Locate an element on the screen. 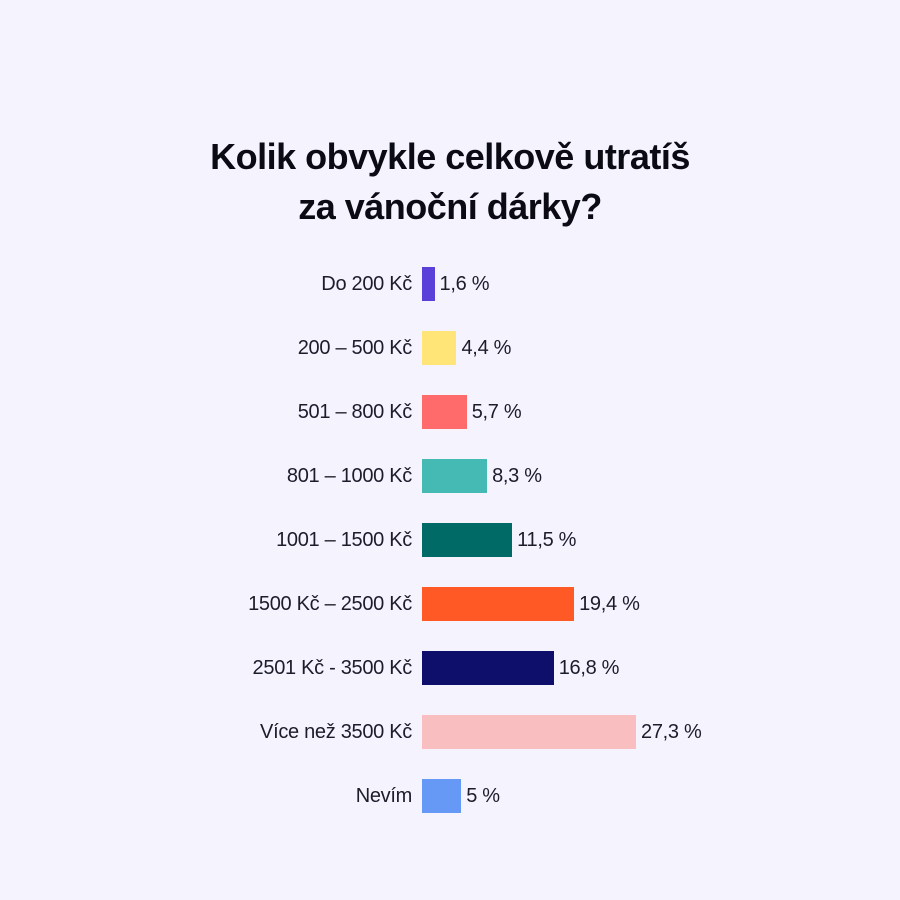  category-label: 2501 Kč - 3500 Kč is located at coordinates (332, 668).